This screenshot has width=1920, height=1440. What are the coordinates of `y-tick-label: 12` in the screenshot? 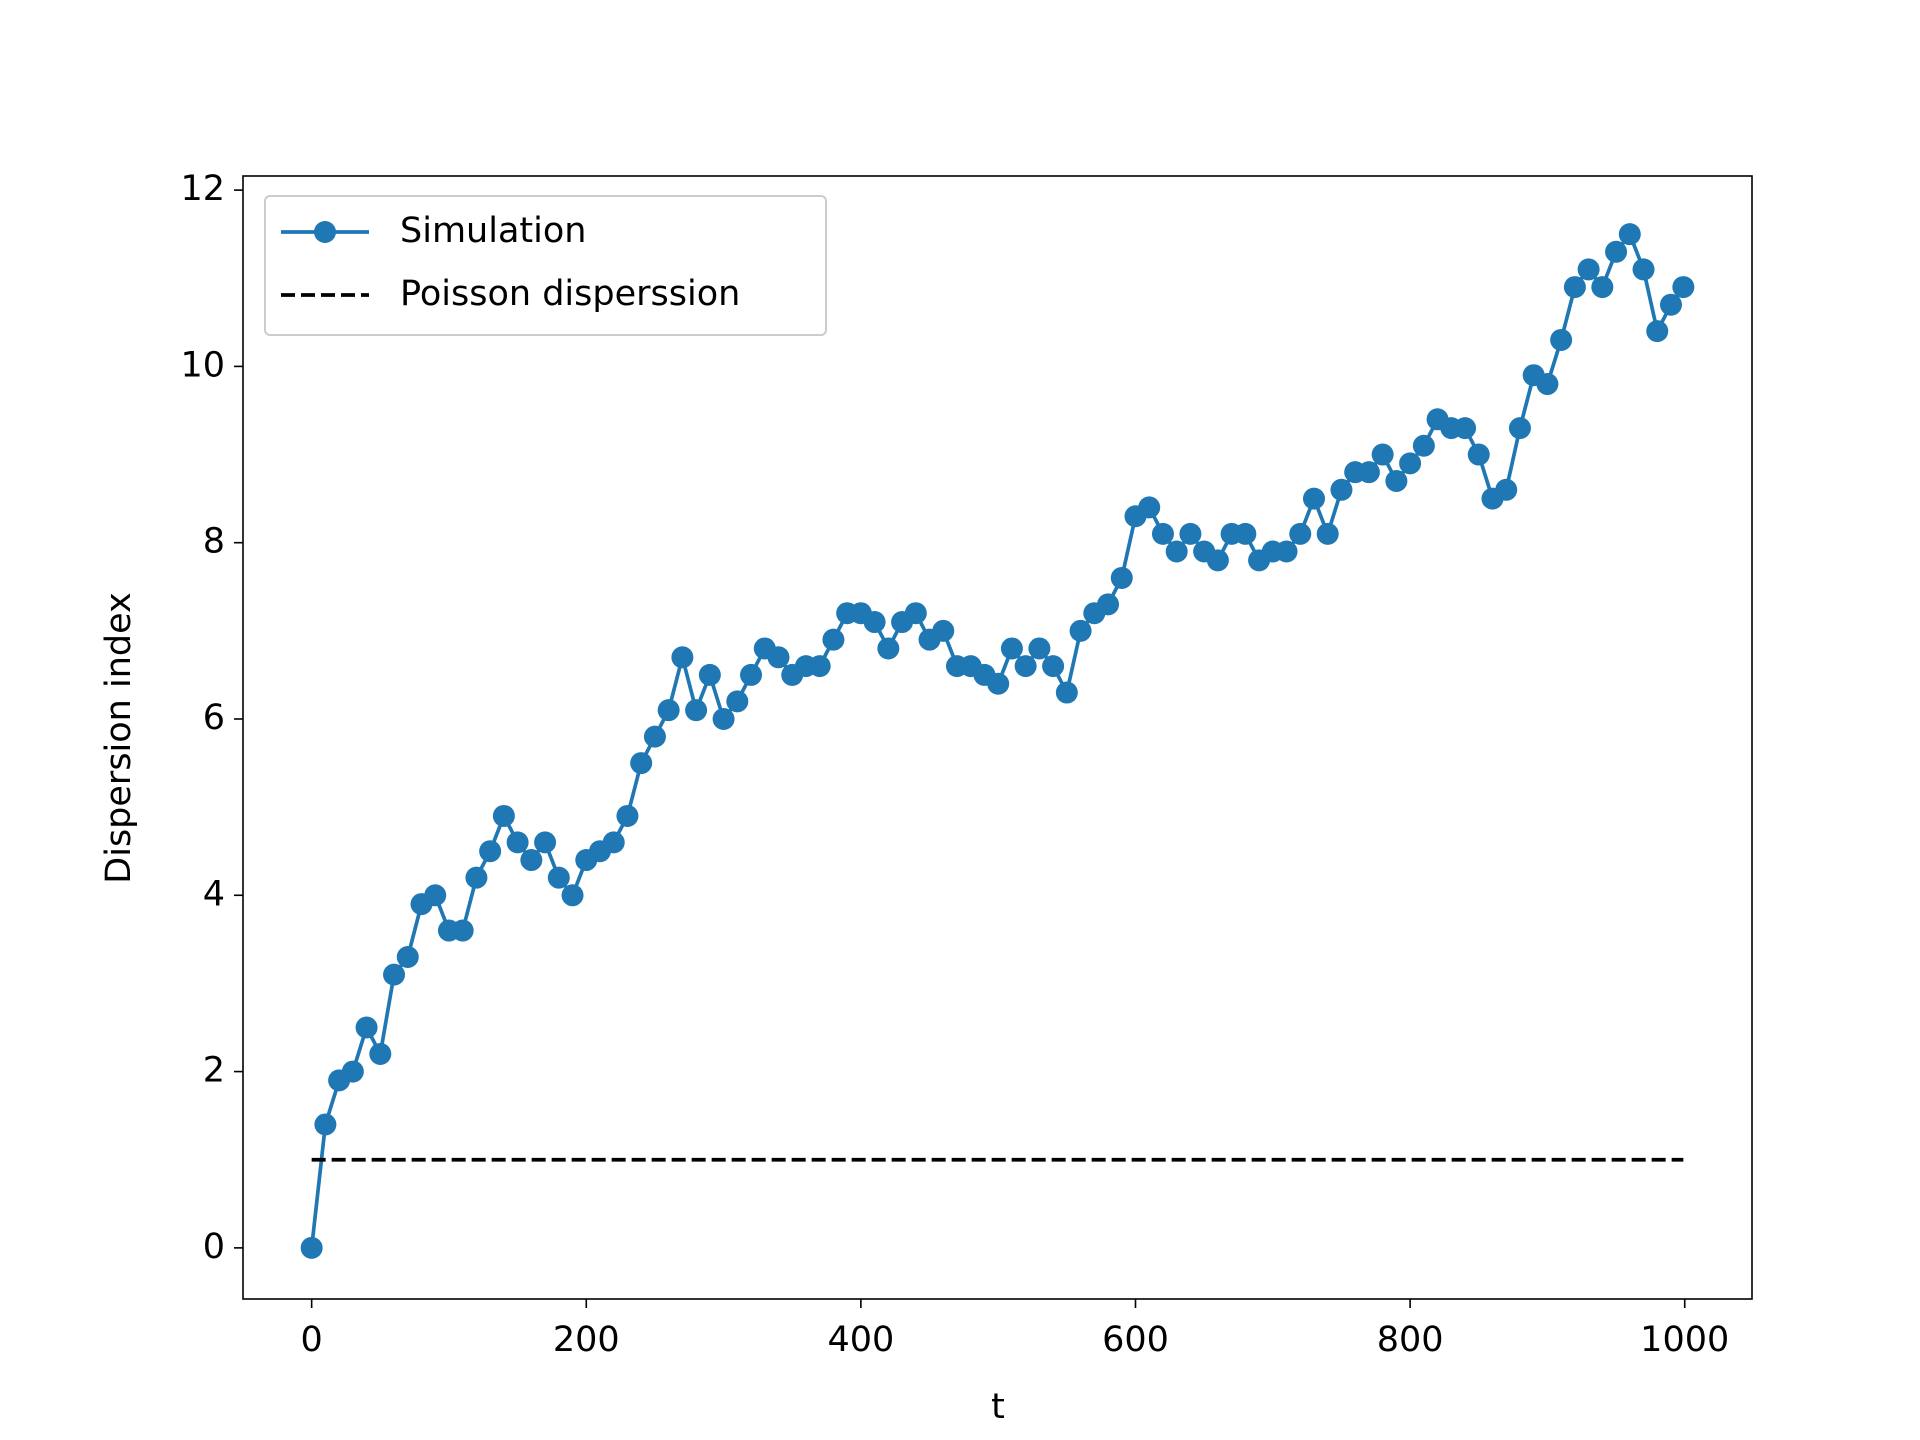 It's located at (202, 189).